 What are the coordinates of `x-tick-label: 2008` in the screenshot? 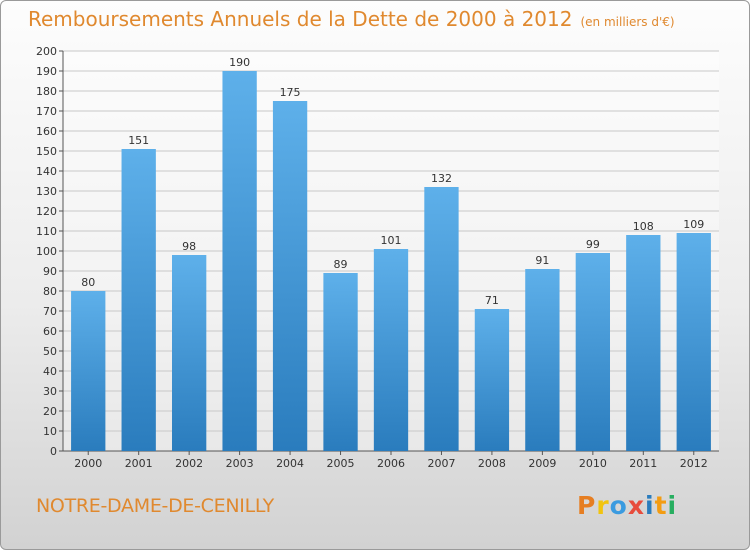 It's located at (492, 463).